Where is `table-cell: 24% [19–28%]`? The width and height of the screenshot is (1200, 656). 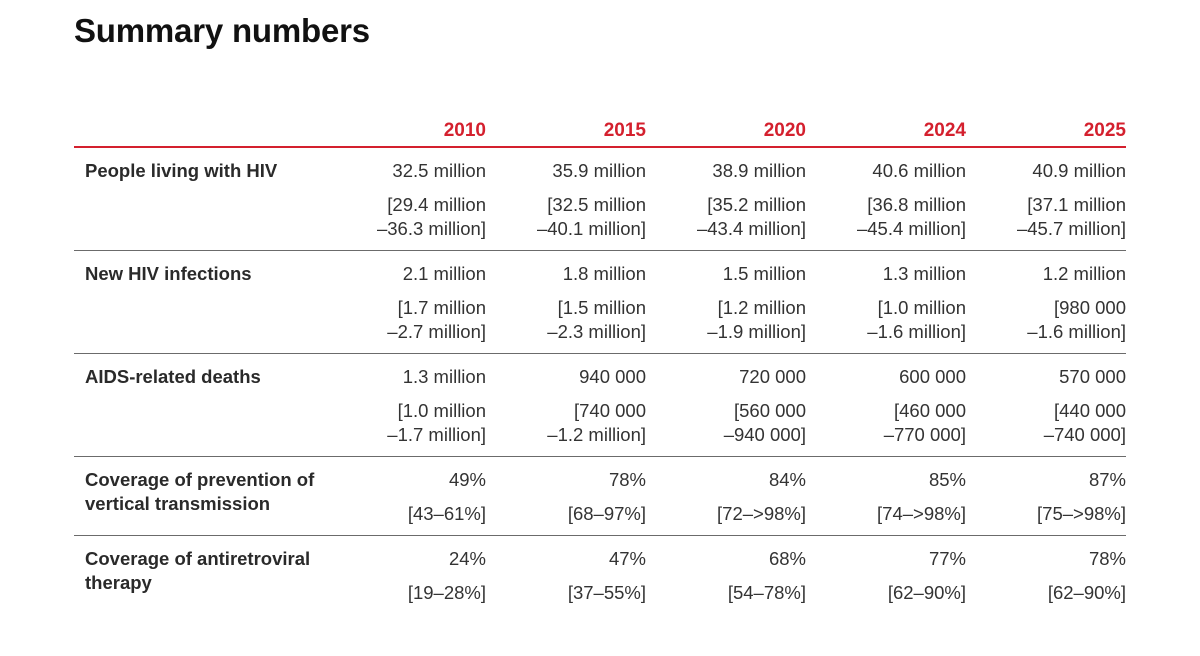
table-cell: 24% [19–28%] is located at coordinates (406, 575).